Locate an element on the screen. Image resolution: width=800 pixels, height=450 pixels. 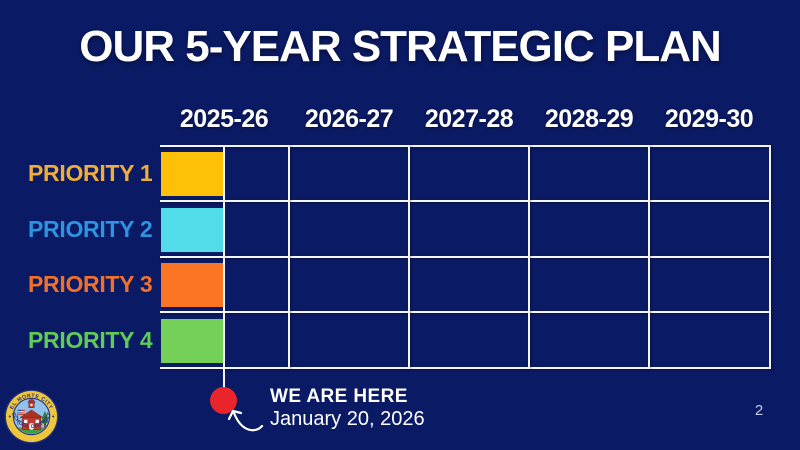
curved-arrow-icon is located at coordinates (245, 420).